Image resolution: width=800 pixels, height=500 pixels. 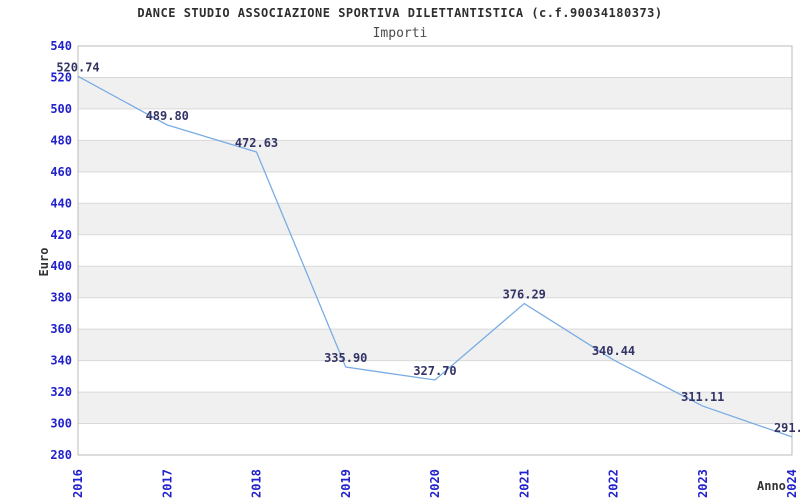 I want to click on y-tick-label: 420, so click(x=61, y=235).